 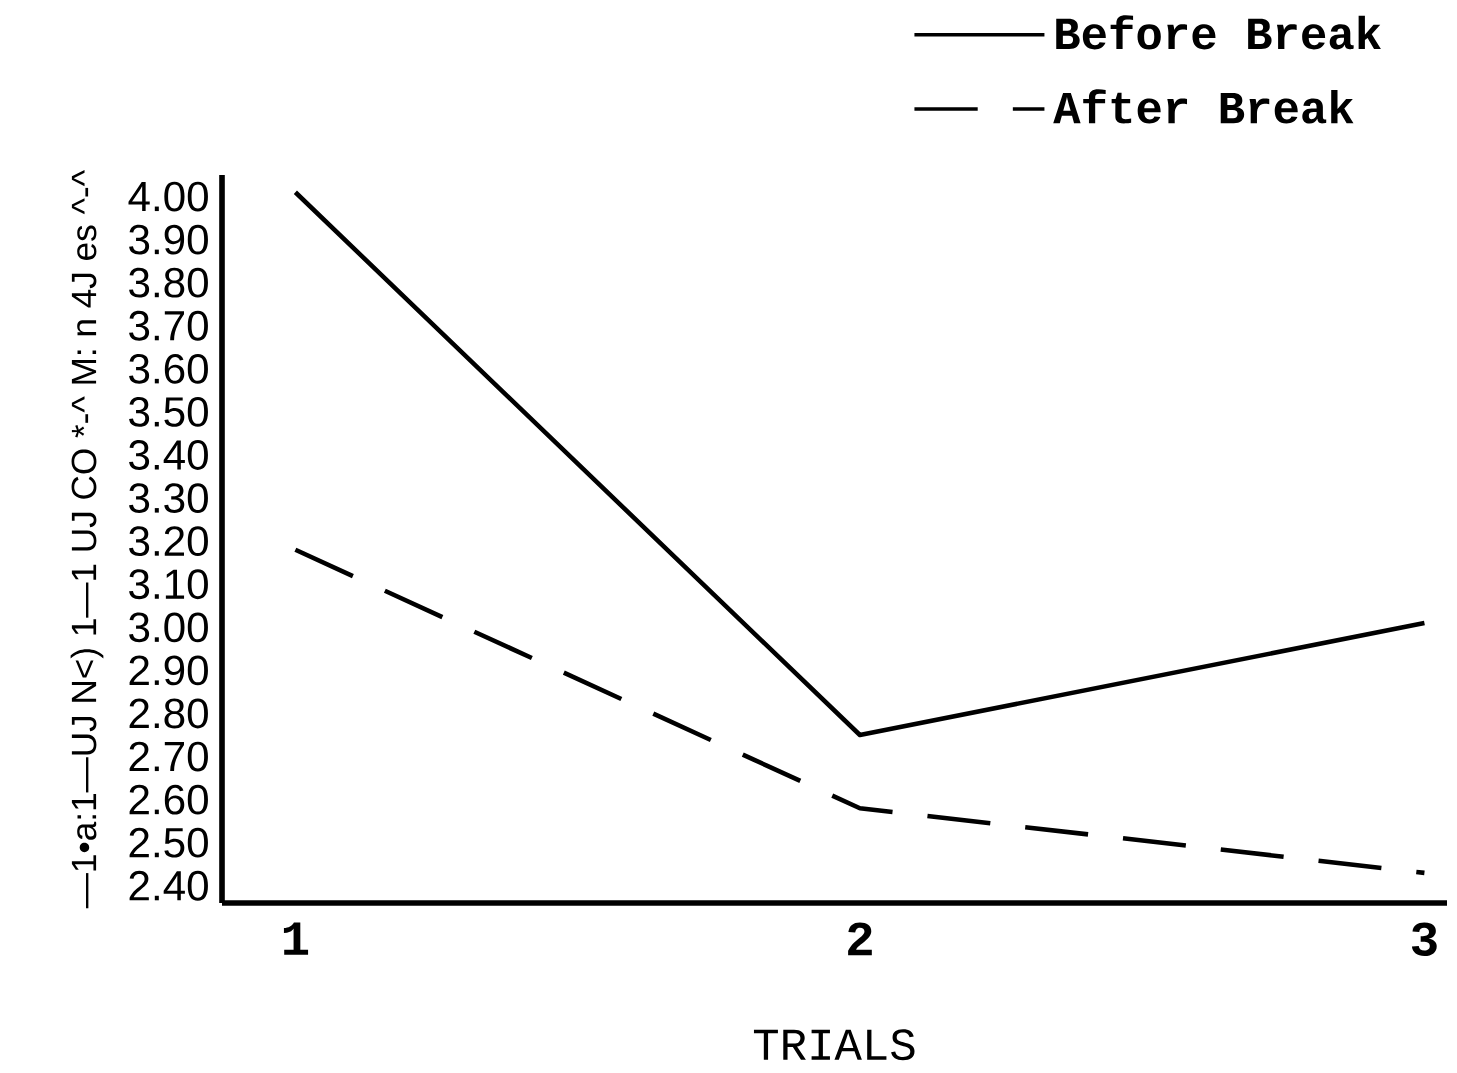 What do you see at coordinates (1203, 106) in the screenshot?
I see `legend-label: After Break` at bounding box center [1203, 106].